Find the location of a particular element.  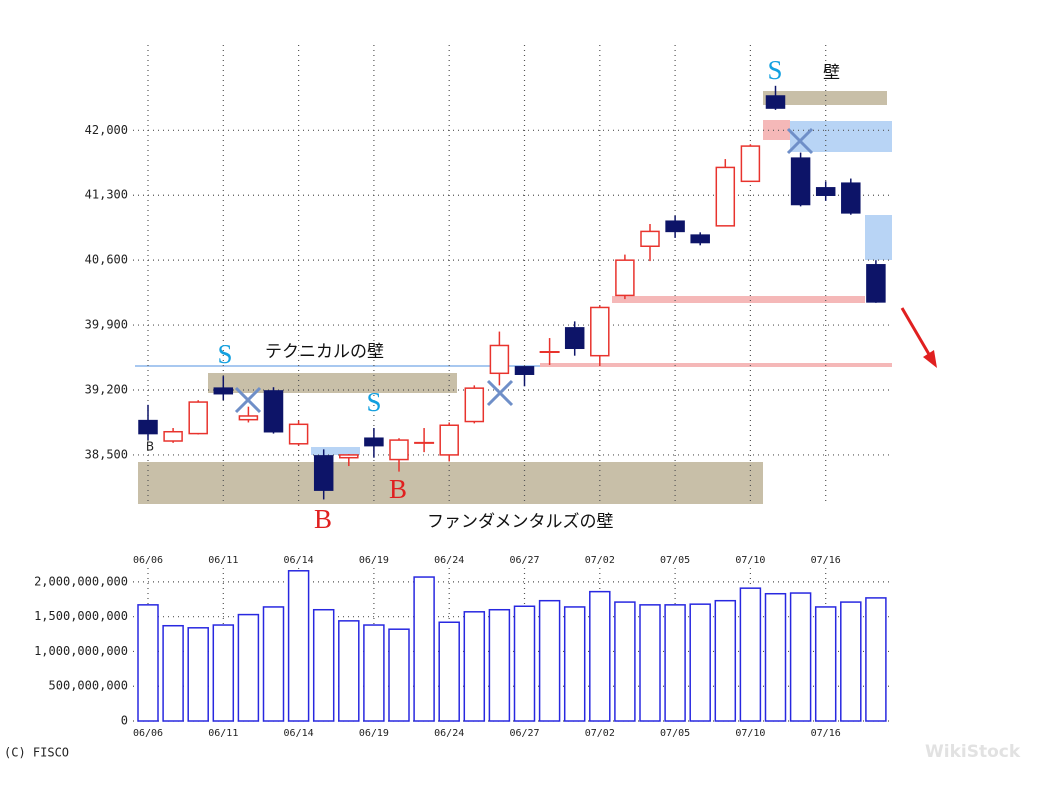

x-tick-label: 07/10 is located at coordinates (750, 560).